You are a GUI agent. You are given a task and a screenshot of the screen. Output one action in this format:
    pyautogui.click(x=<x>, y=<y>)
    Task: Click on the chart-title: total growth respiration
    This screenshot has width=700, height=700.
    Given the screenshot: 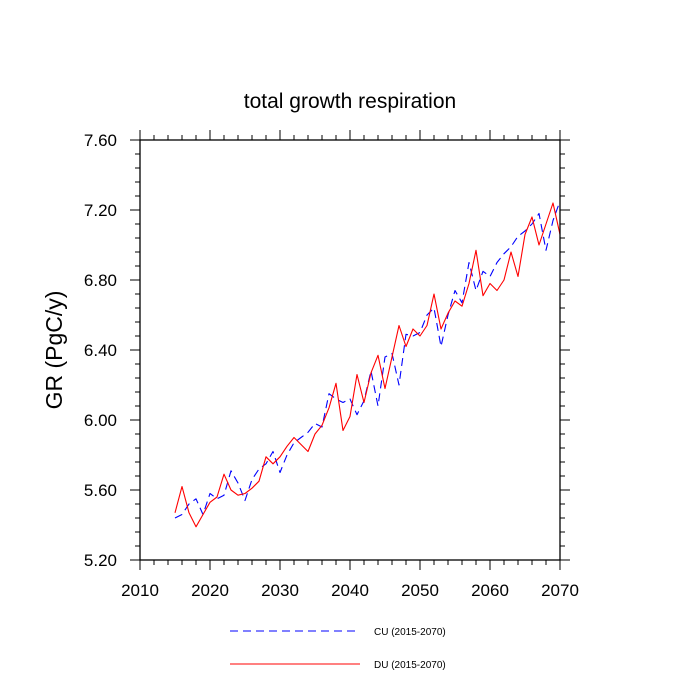 What is the action you would take?
    pyautogui.click(x=350, y=101)
    